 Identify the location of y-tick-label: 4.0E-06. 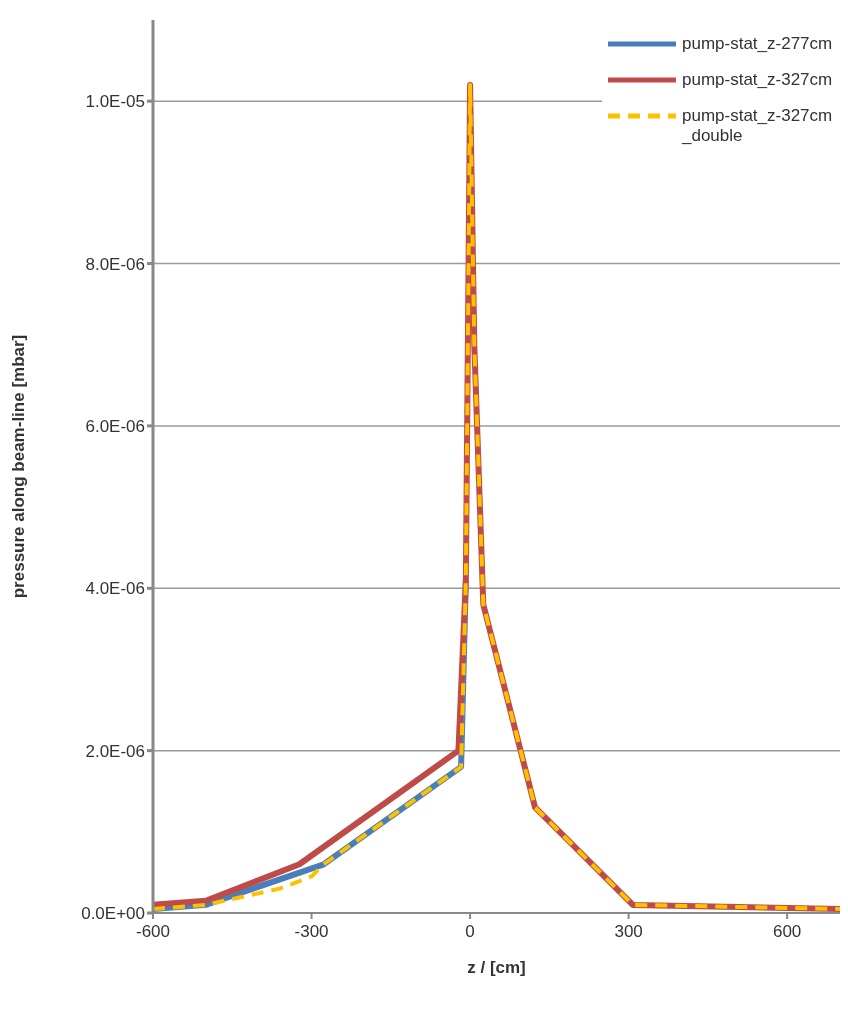
(115, 589).